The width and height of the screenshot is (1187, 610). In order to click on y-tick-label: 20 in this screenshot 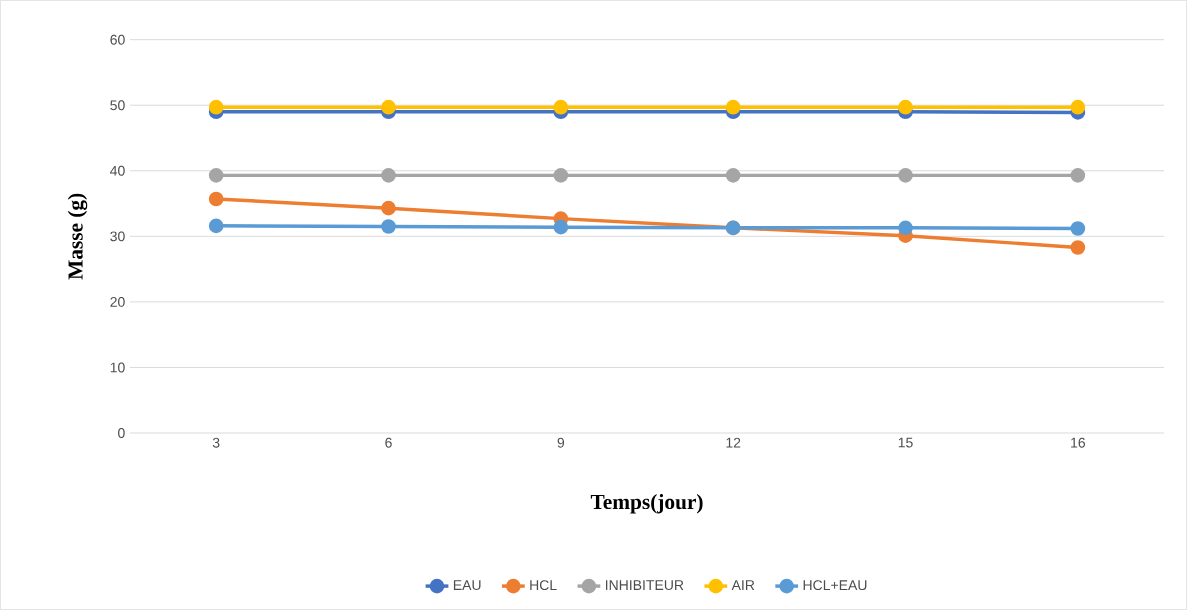, I will do `click(117, 301)`.